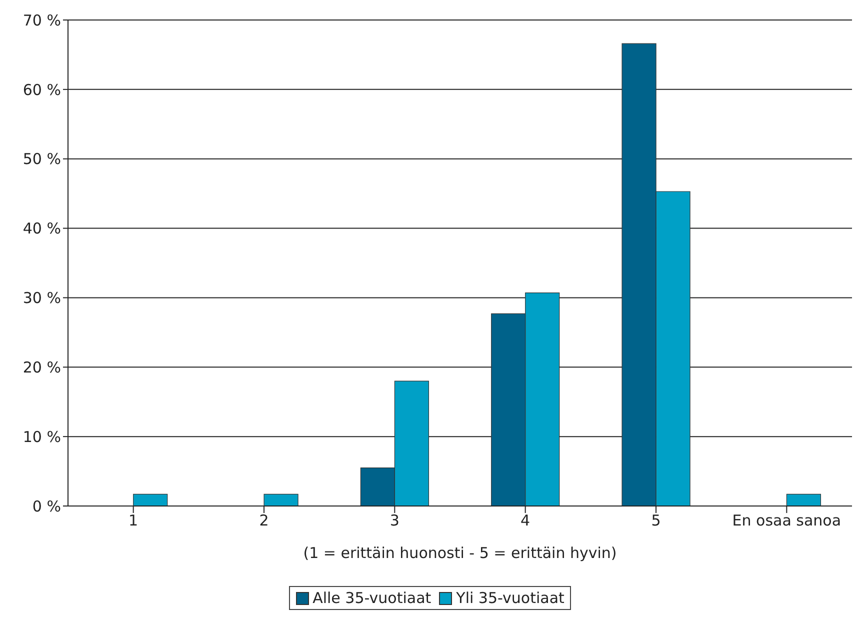 The image size is (858, 628). What do you see at coordinates (460, 553) in the screenshot?
I see `x-axis-title: (1 = erittäin huonosti - 5 = erittäin hyvin)` at bounding box center [460, 553].